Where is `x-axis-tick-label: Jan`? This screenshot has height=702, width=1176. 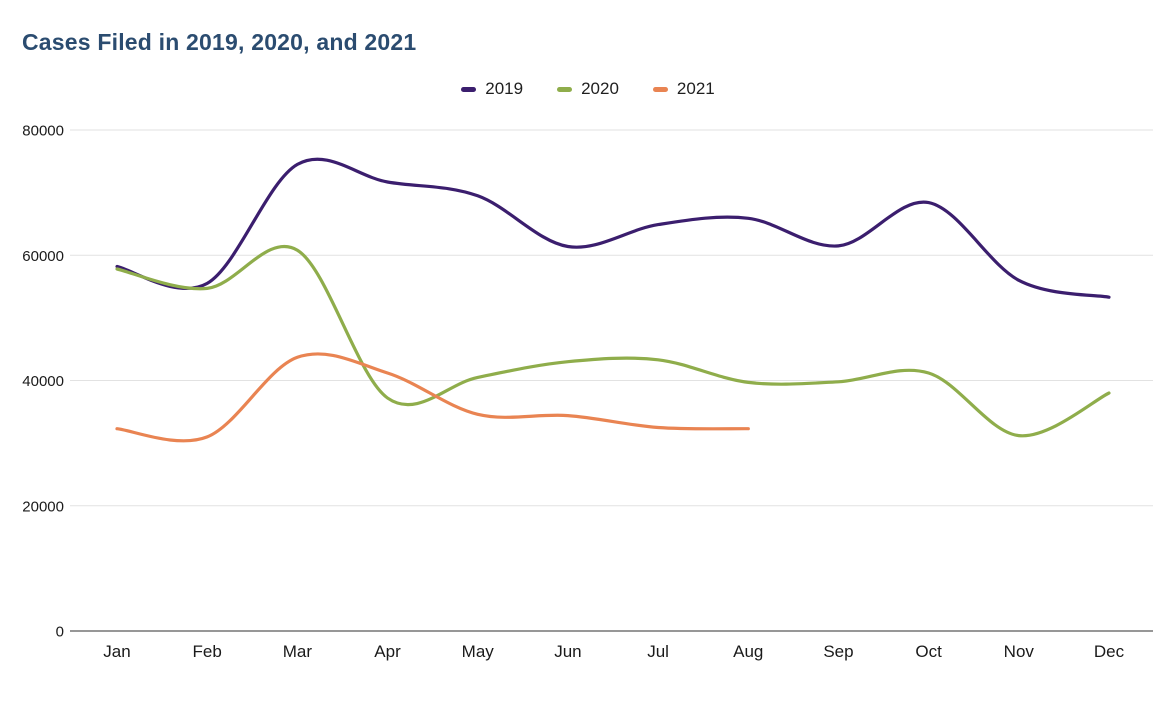
x-axis-tick-label: Jan is located at coordinates (116, 651).